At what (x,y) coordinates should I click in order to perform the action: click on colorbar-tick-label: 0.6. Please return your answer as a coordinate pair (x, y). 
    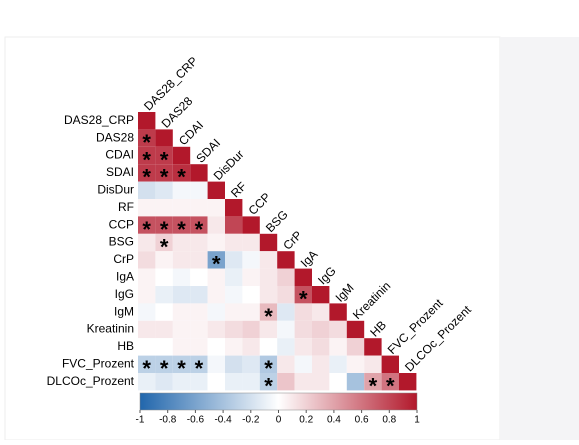
    Looking at the image, I should click on (362, 420).